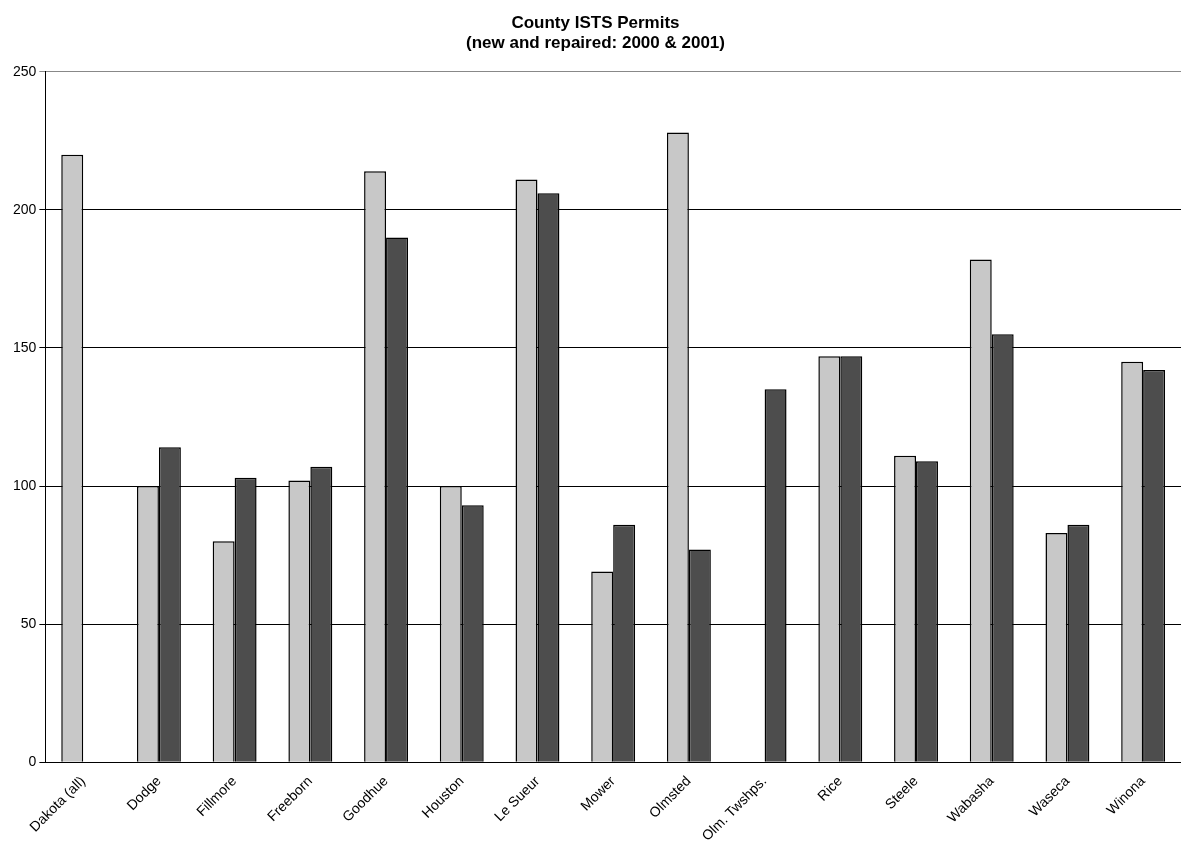  Describe the element at coordinates (28, 622) in the screenshot. I see `y-tick-label: 50` at that location.